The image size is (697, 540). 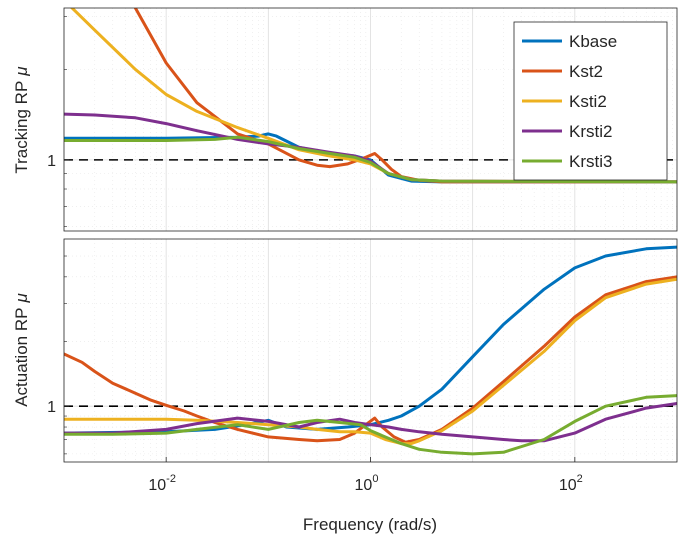 I want to click on legend: Kbase Kst2 Ksti2 Krsti2 Krsti3, so click(x=590, y=101).